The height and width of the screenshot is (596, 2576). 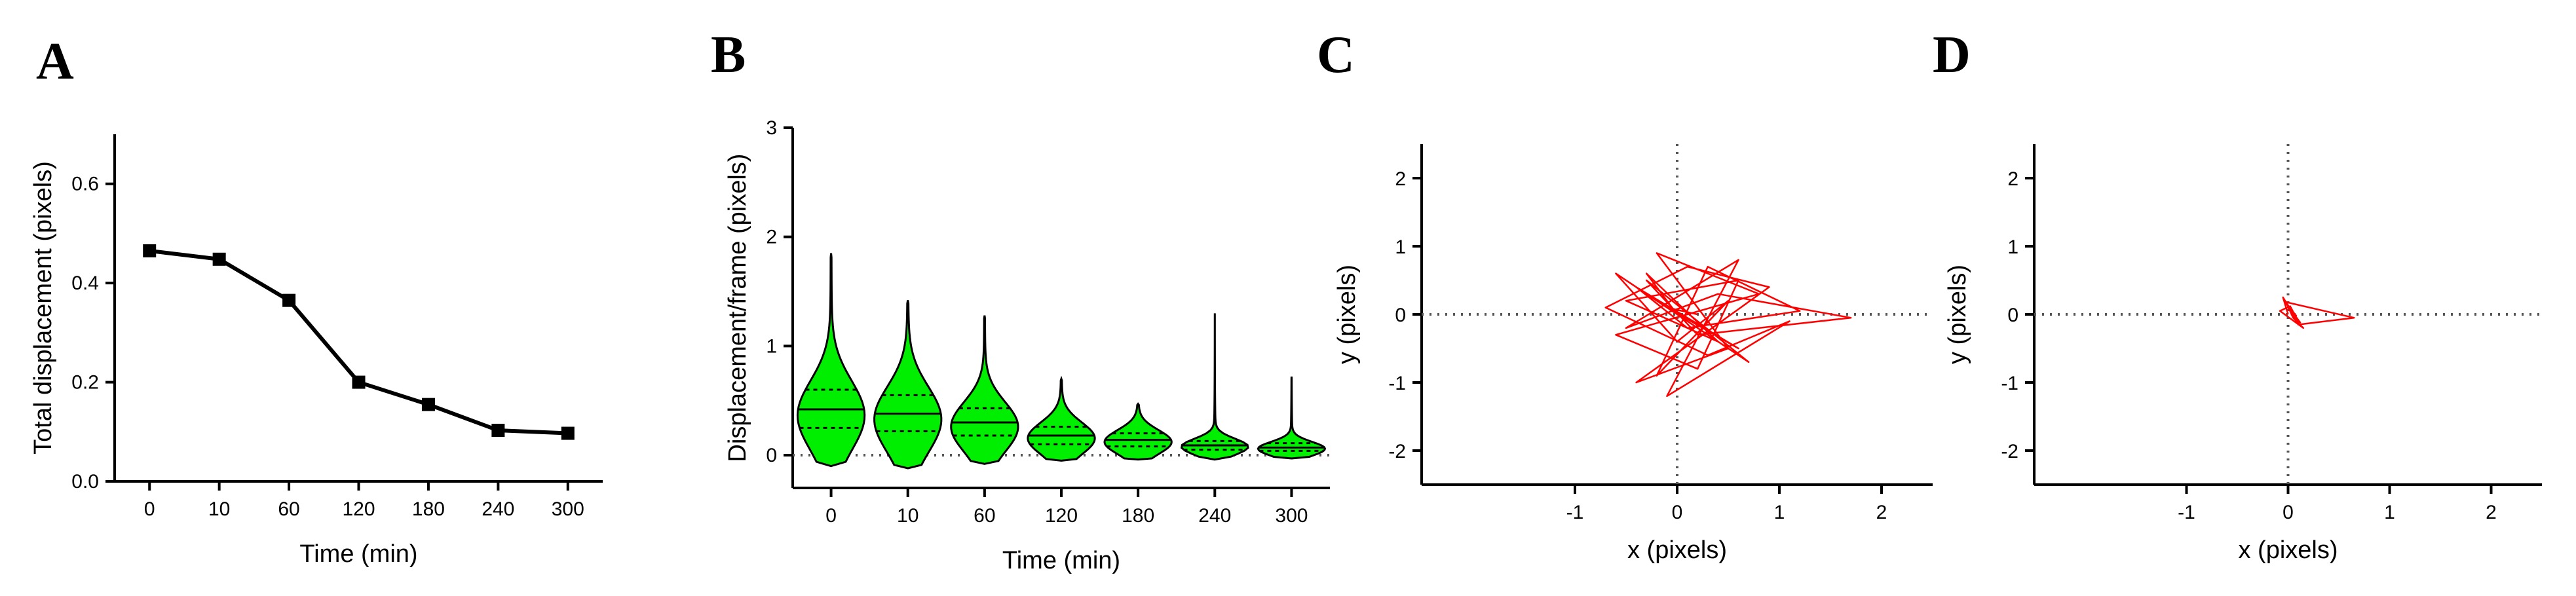 I want to click on y-axis-label: Displacement/frame (pixels), so click(x=738, y=308).